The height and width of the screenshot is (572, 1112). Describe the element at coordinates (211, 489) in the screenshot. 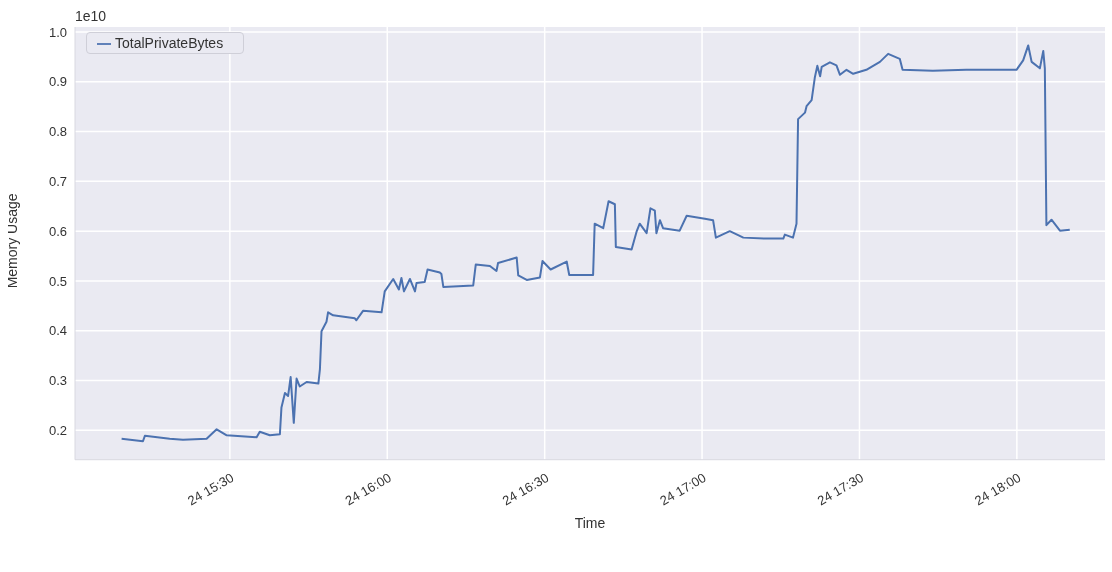

I see `x-tick-label: 24 15:30` at that location.